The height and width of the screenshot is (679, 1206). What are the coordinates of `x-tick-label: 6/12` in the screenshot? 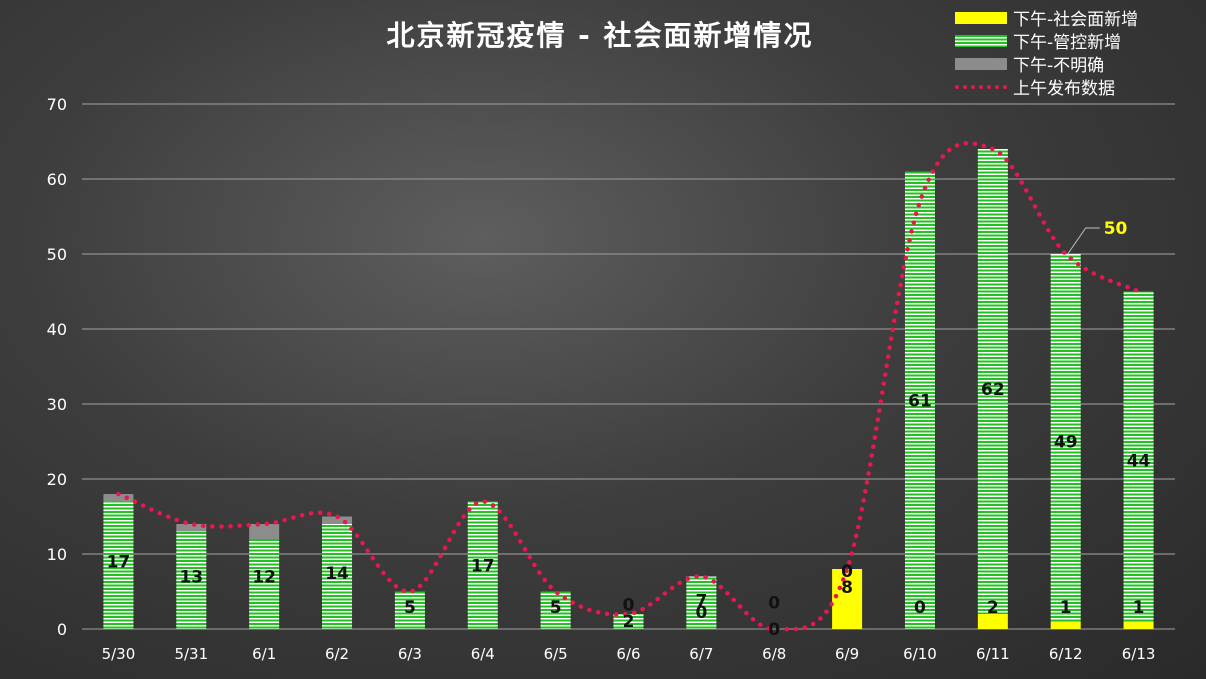 It's located at (1066, 654).